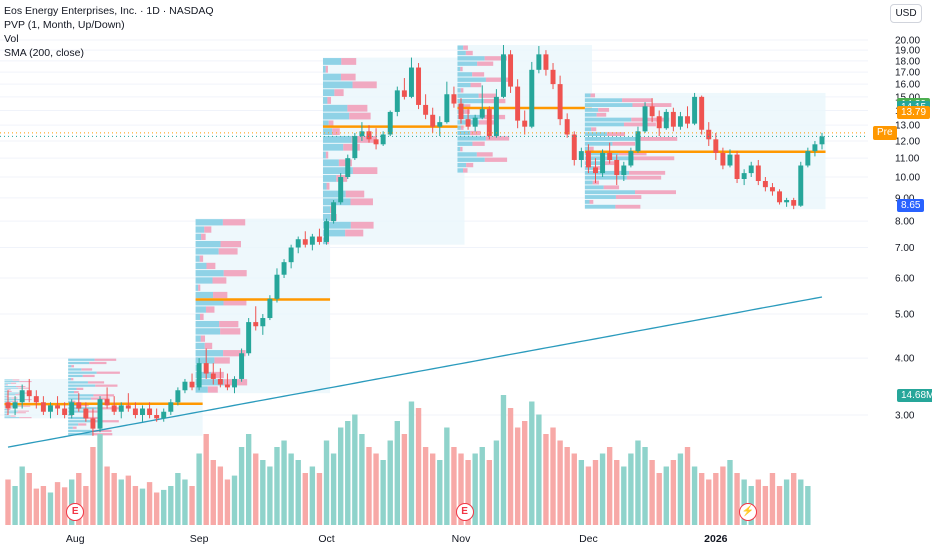  What do you see at coordinates (907, 126) in the screenshot?
I see `y-tick-label: 13.00` at bounding box center [907, 126].